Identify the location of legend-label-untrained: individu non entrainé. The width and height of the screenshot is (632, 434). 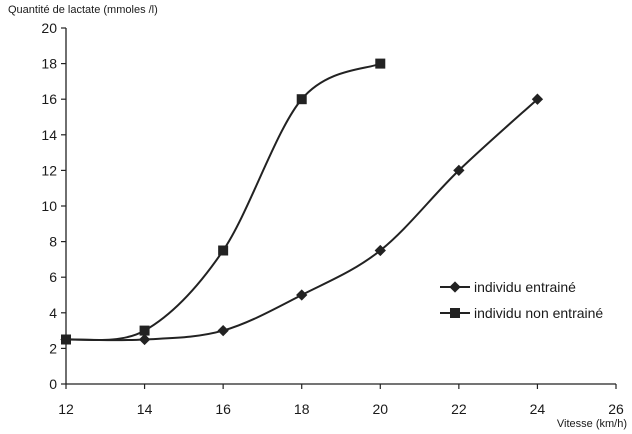
(538, 313).